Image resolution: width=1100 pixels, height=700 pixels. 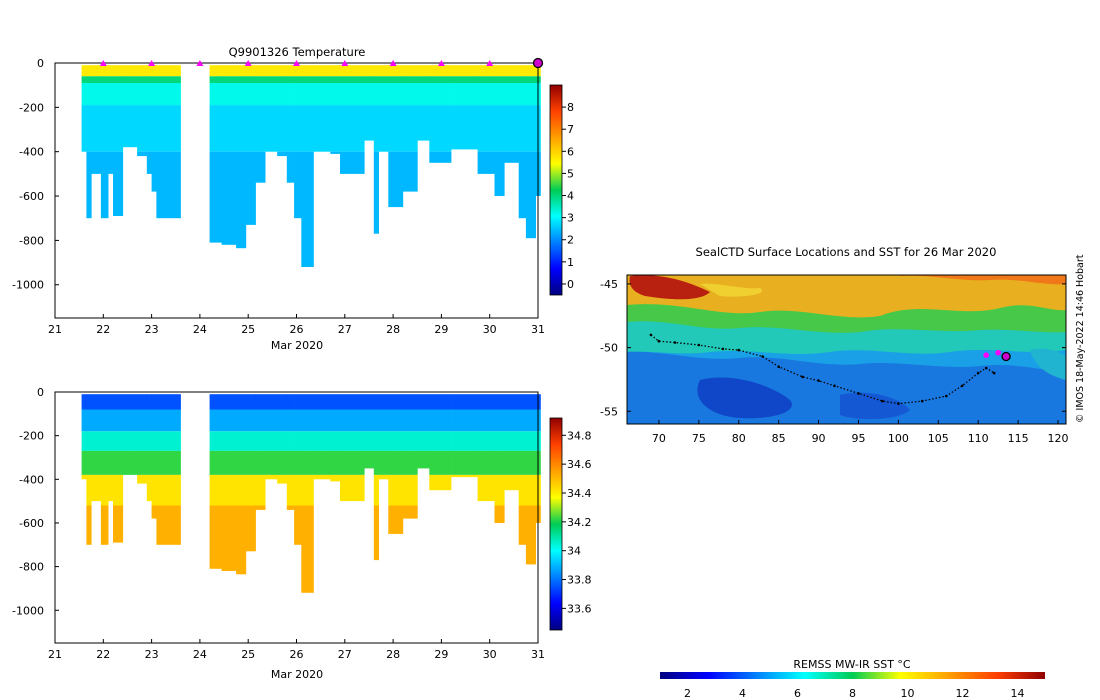 I want to click on temperature-y-axis: 0 -200 -400 -600 -800 -1000, so click(x=35, y=174).